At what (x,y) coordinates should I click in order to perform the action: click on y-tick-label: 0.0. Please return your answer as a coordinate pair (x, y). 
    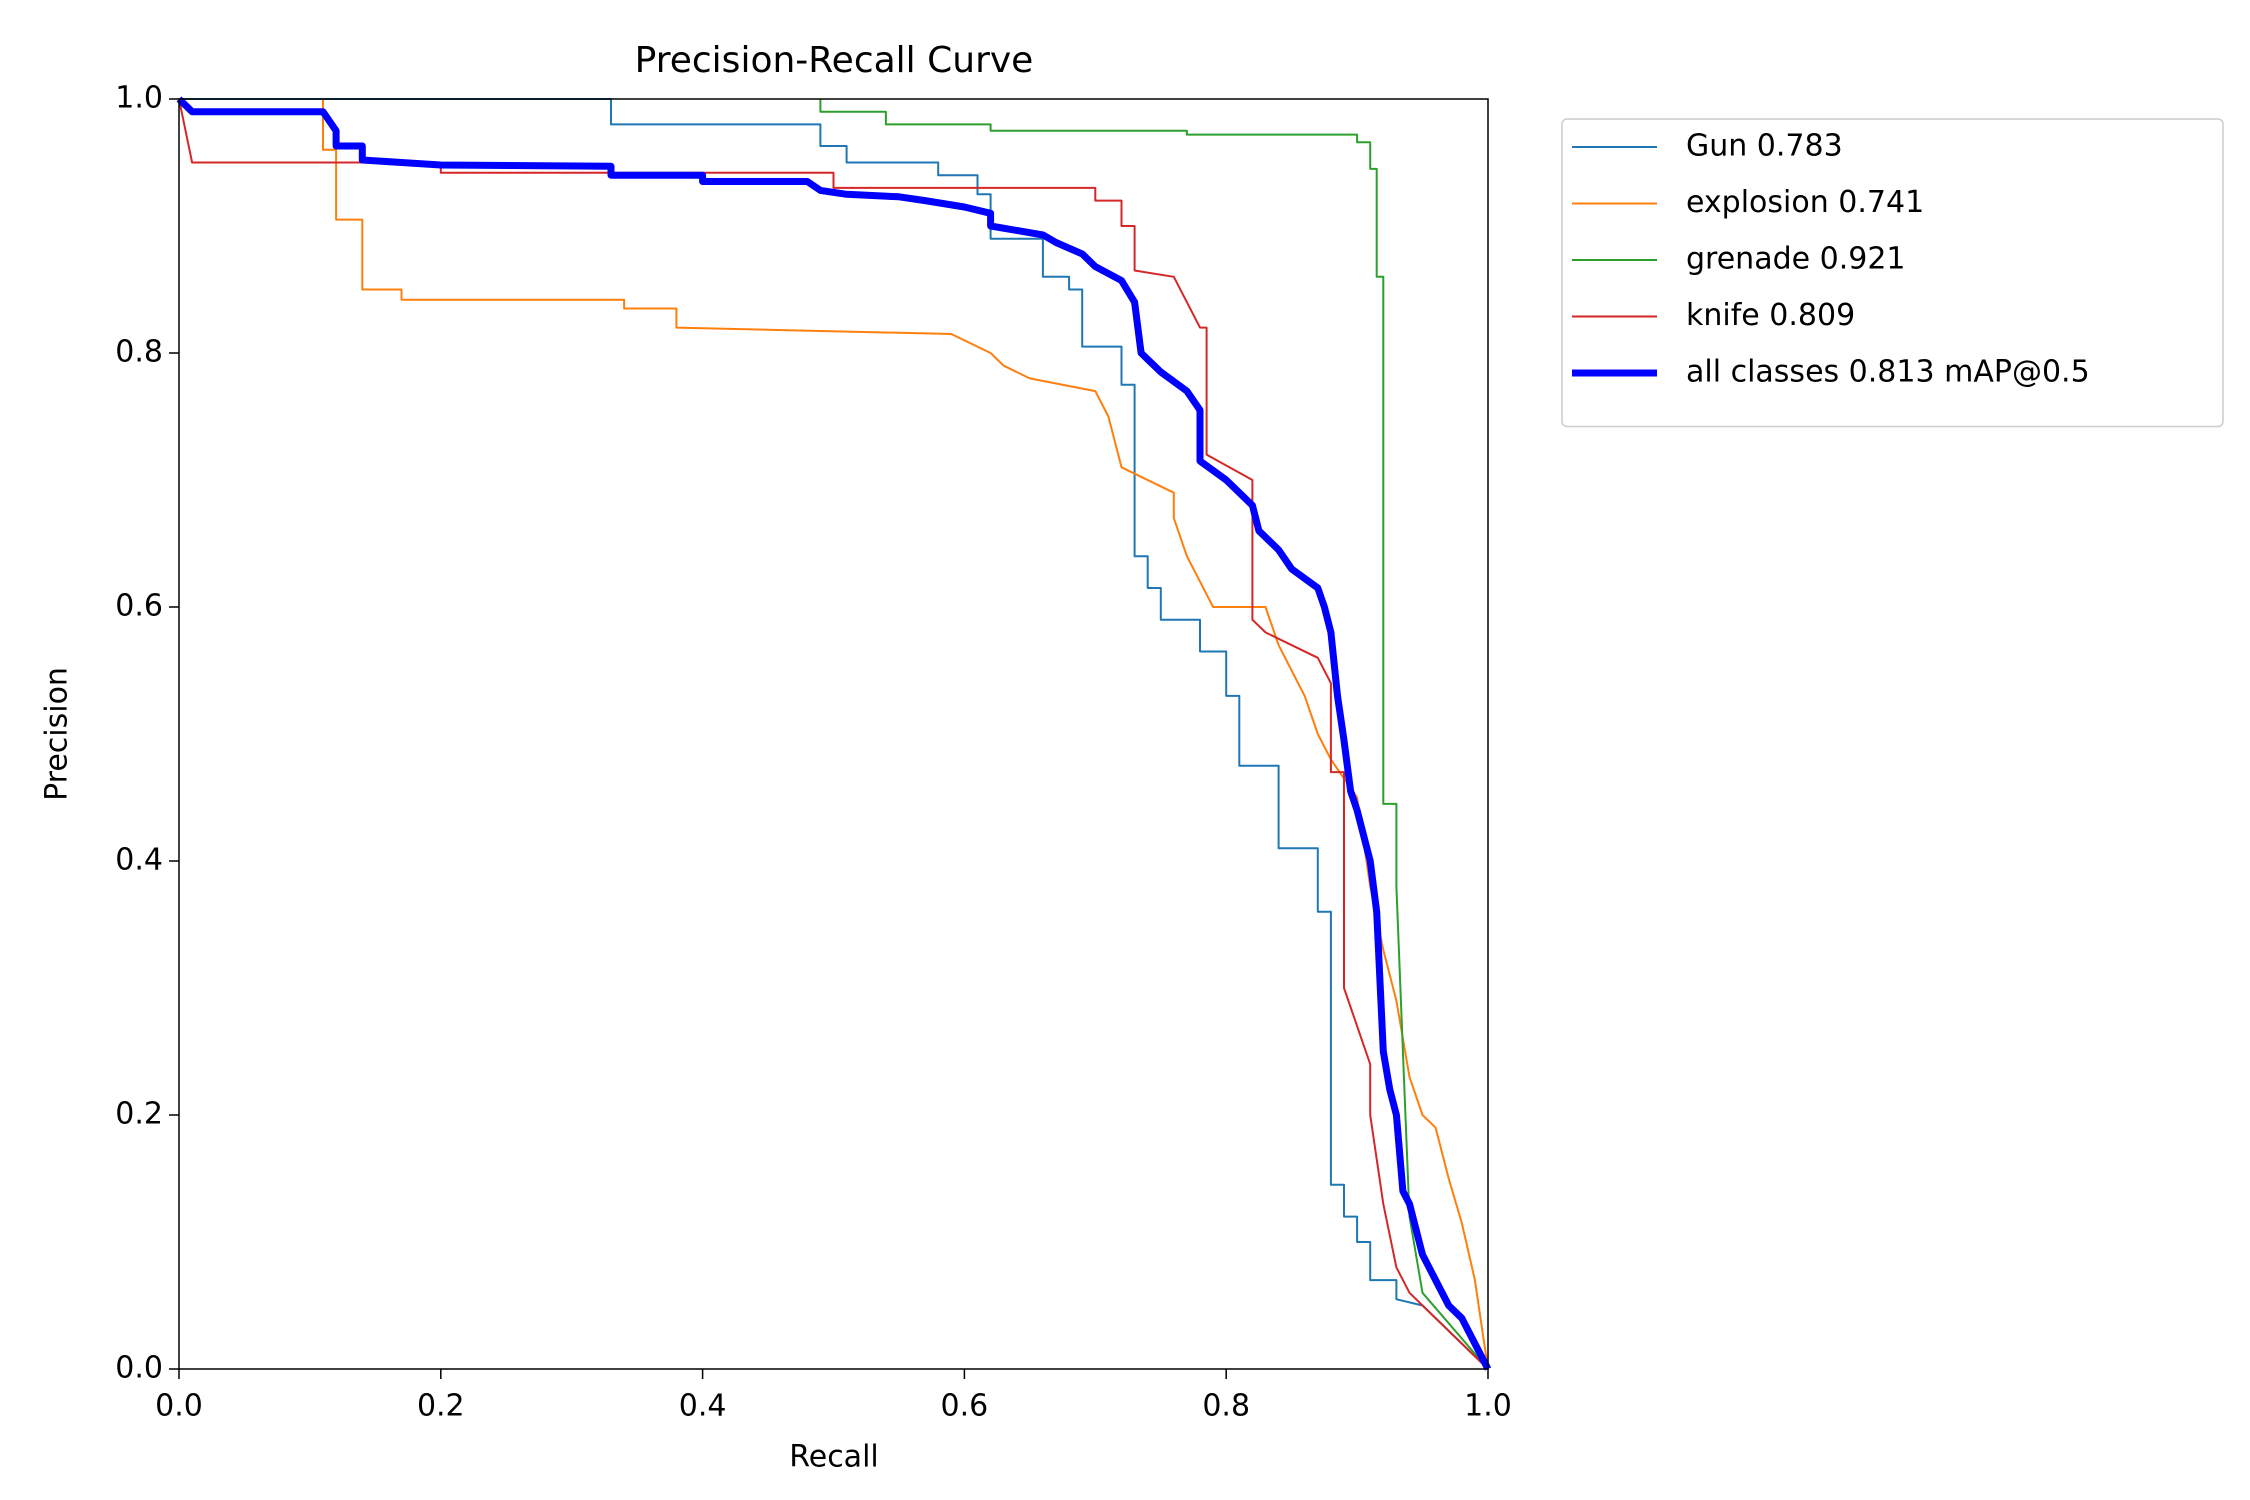
    Looking at the image, I should click on (139, 1368).